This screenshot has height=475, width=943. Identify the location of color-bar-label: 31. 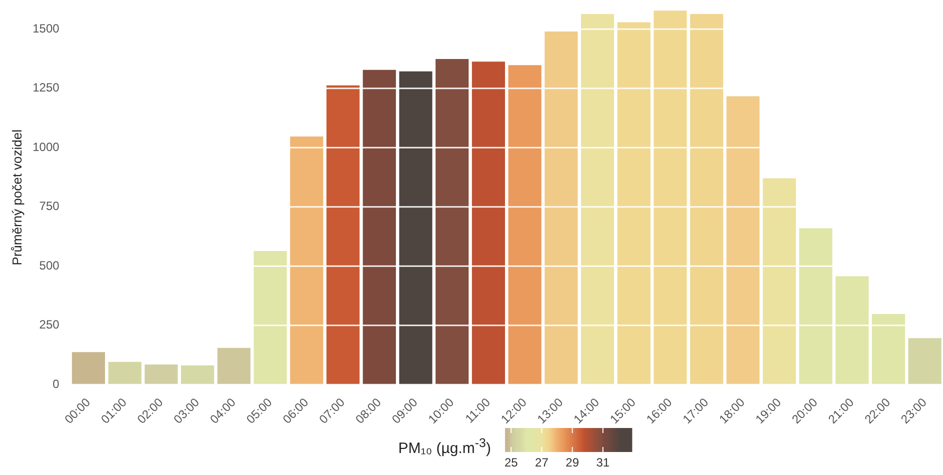
(603, 462).